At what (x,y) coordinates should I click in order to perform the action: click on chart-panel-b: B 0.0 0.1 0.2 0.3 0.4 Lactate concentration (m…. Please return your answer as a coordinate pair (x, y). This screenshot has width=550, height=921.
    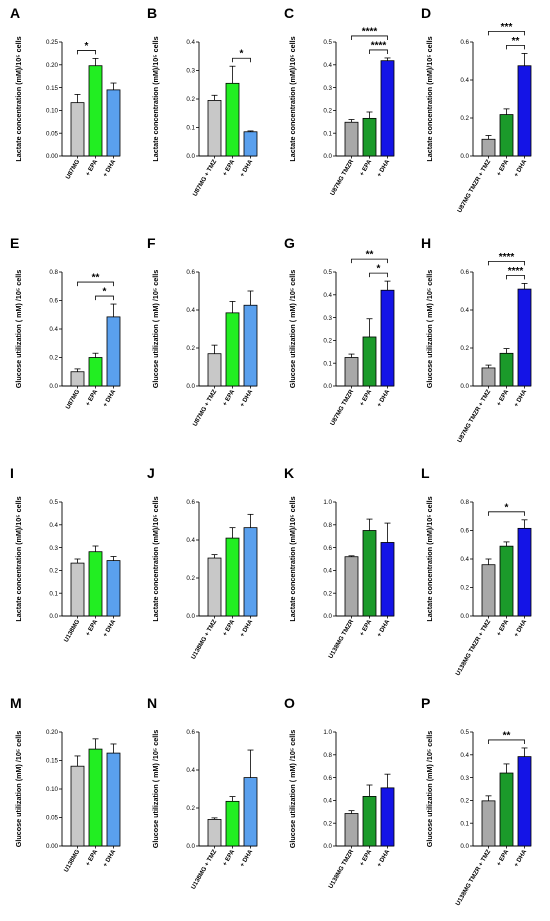
    Looking at the image, I should click on (202, 101).